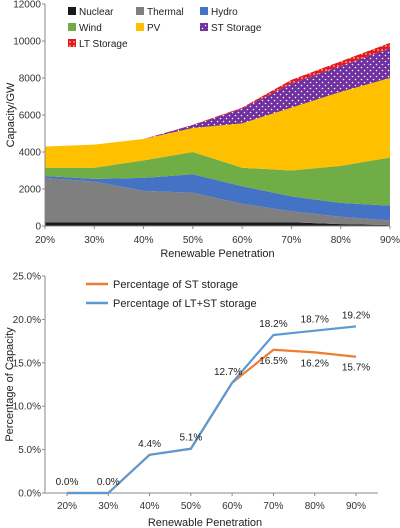  Describe the element at coordinates (165, 12) in the screenshot. I see `legend-label-thermal: Thermal` at that location.